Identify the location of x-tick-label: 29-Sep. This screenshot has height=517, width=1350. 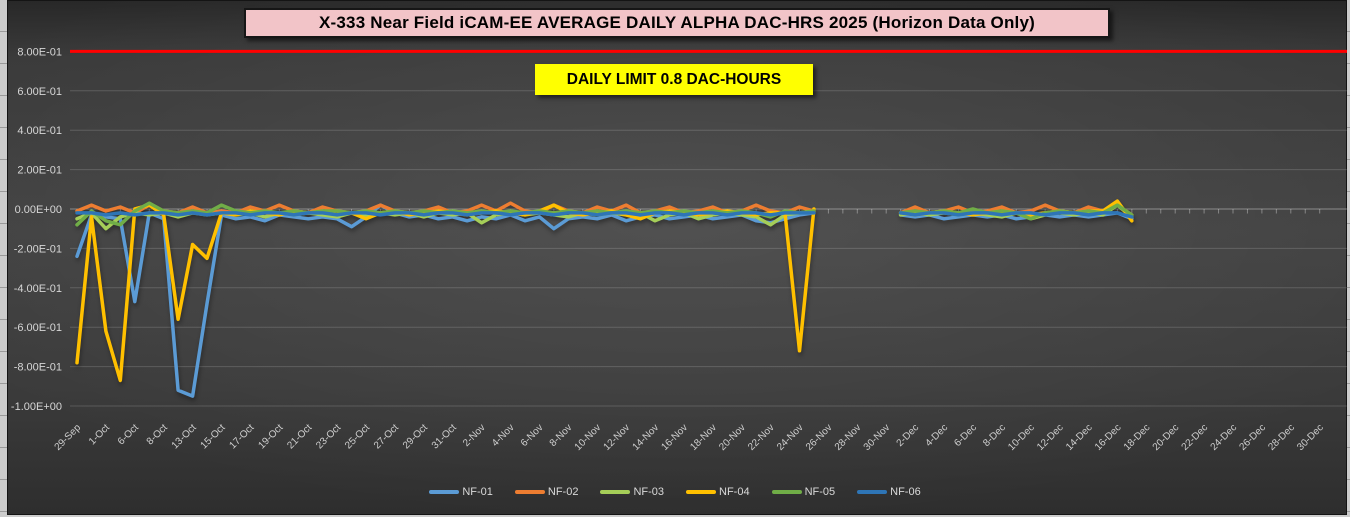
(68, 437).